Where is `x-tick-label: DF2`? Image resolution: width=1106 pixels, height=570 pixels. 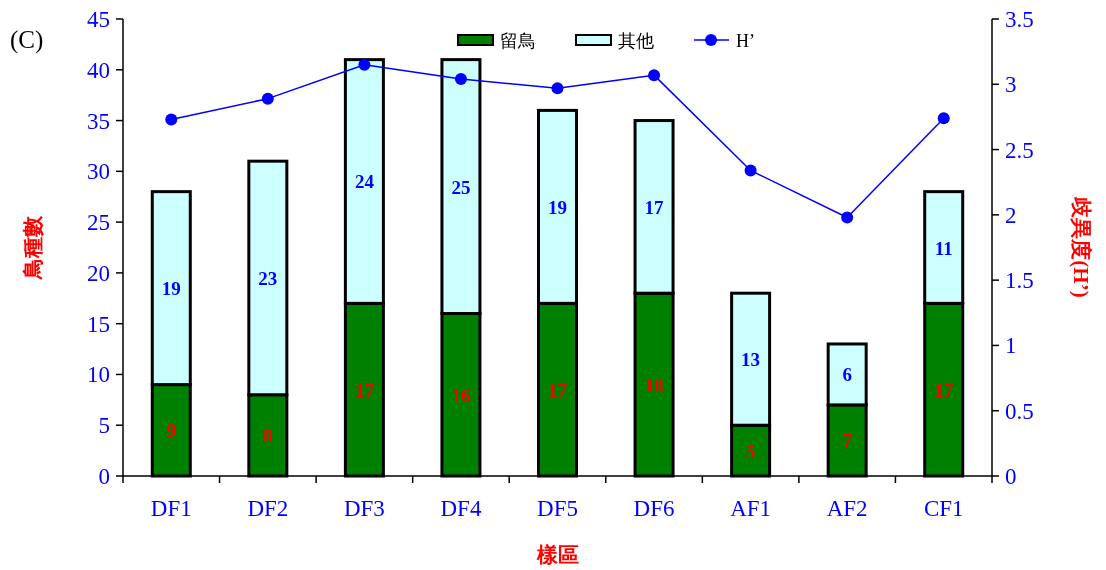 x-tick-label: DF2 is located at coordinates (268, 508).